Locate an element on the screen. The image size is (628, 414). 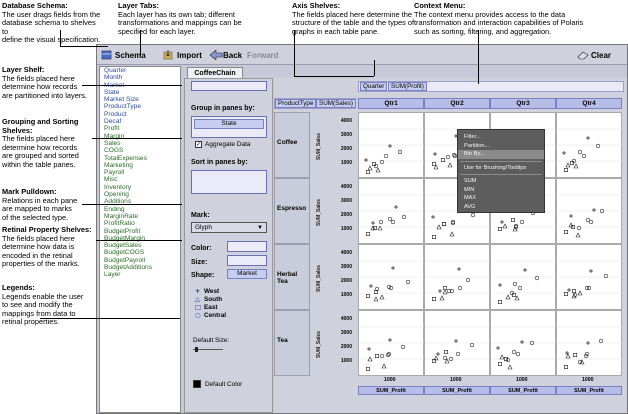
row-pill-sum-sales: SUM(Sales) is located at coordinates (336, 103).